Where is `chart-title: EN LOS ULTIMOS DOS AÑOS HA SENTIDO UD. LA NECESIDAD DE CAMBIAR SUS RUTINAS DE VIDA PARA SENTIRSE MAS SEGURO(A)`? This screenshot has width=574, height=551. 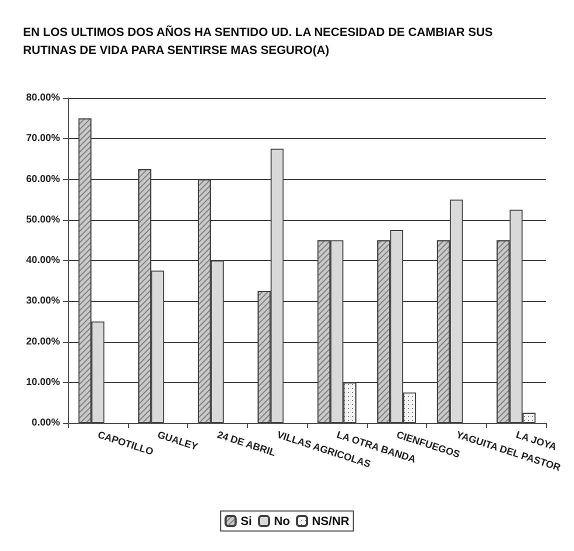
chart-title: EN LOS ULTIMOS DOS AÑOS HA SENTIDO UD. LA NECESIDAD DE CAMBIAR SUS RUTINAS DE VIDA PARA SENTIRSE MAS SEGURO(A) is located at coordinates (258, 41).